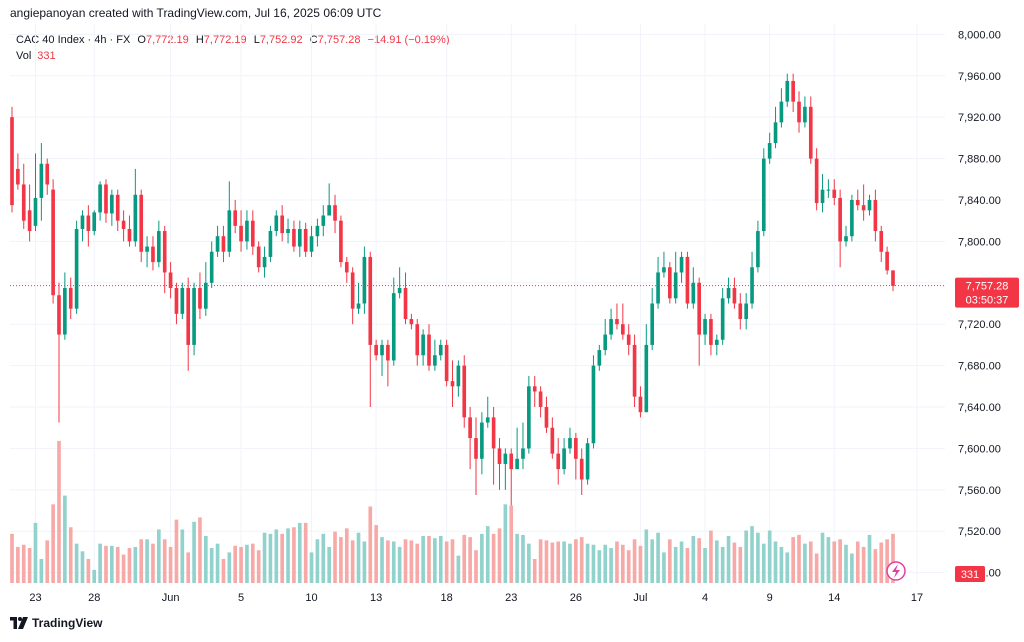 Image resolution: width=1024 pixels, height=642 pixels. What do you see at coordinates (376, 598) in the screenshot?
I see `x-tick-label: 13` at bounding box center [376, 598].